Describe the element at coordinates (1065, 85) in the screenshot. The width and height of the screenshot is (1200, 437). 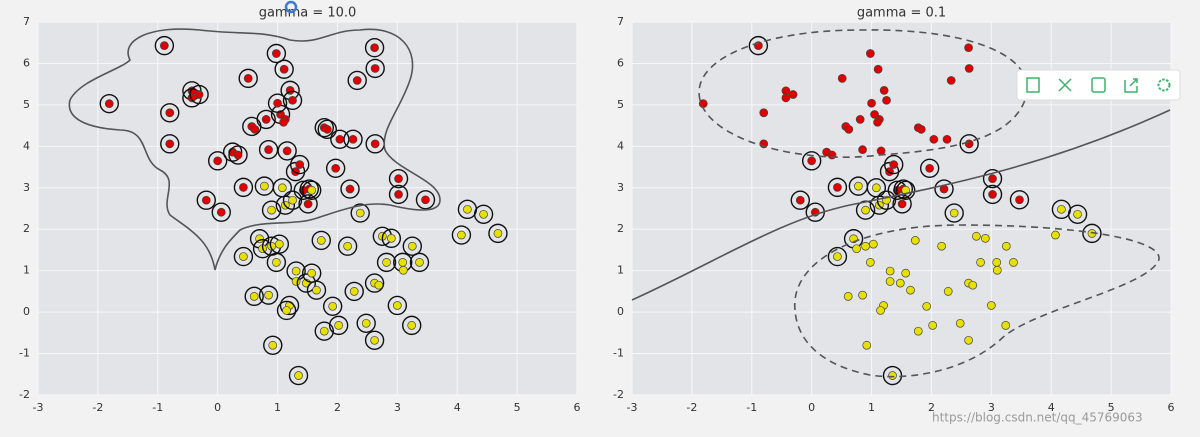
I see `fullscreen-icon` at that location.